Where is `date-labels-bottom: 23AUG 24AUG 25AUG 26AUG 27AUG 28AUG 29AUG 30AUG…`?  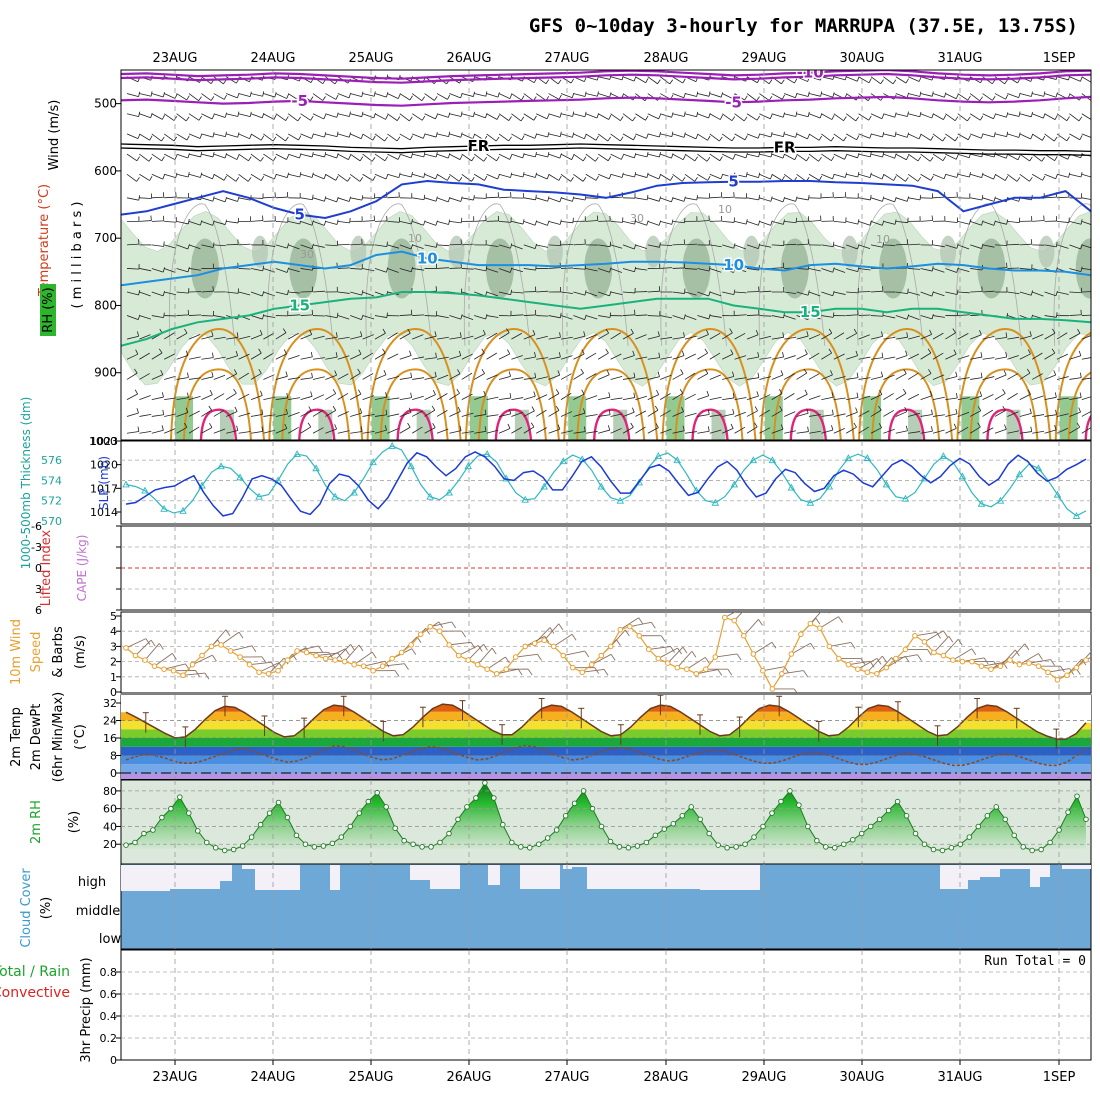 date-labels-bottom: 23AUG 24AUG 25AUG 26AUG 27AUG 28AUG 29AUG 30AUG… is located at coordinates (613, 1077).